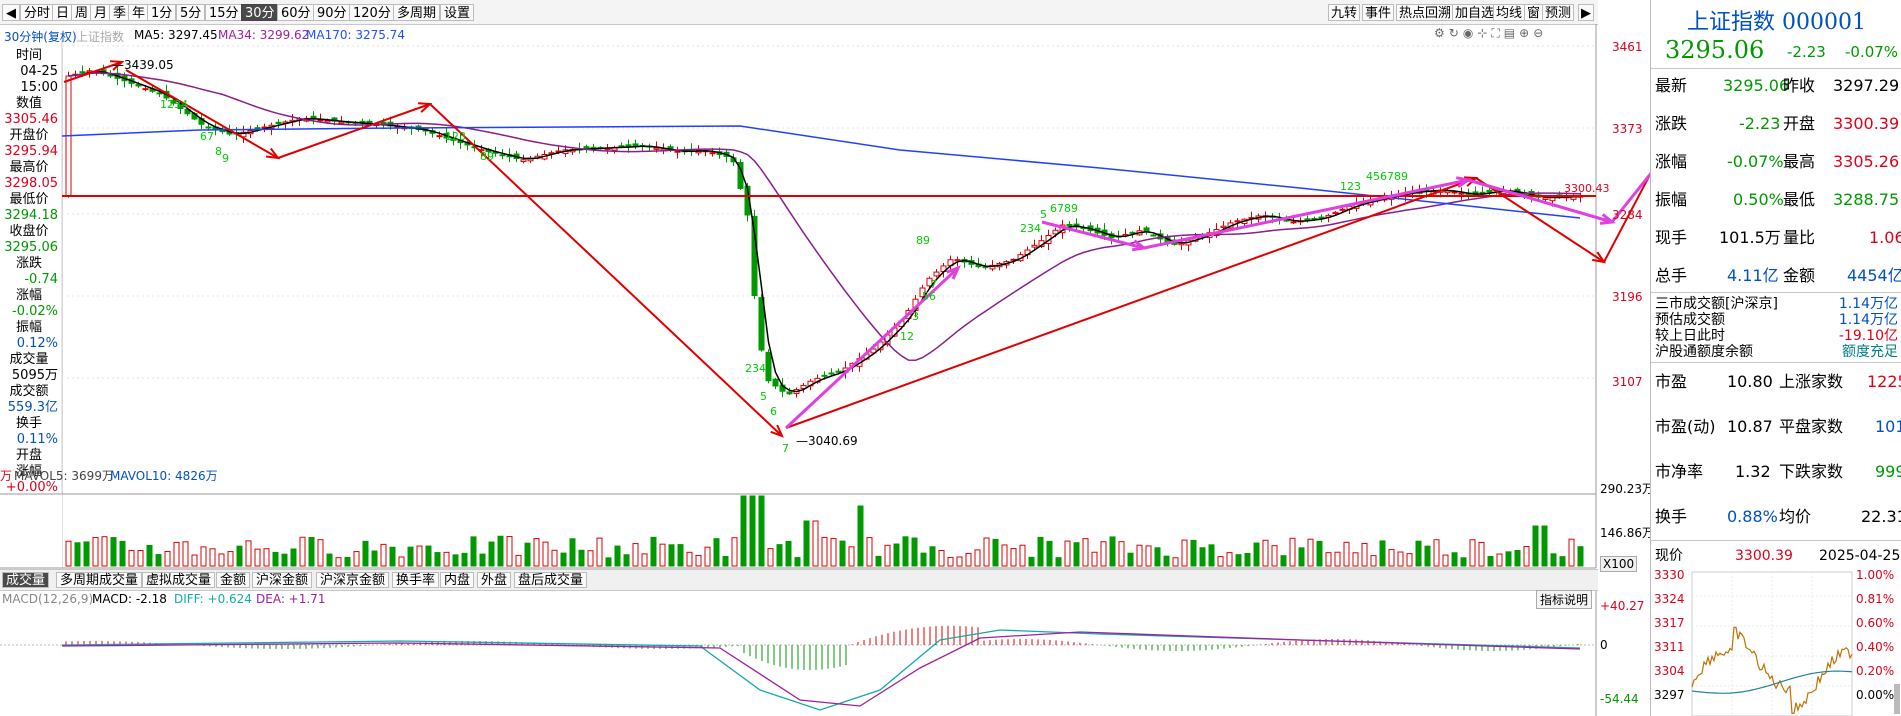 Image resolution: width=1901 pixels, height=716 pixels. Describe the element at coordinates (1875, 671) in the screenshot. I see `mini-axis-right: 0.20%` at that location.